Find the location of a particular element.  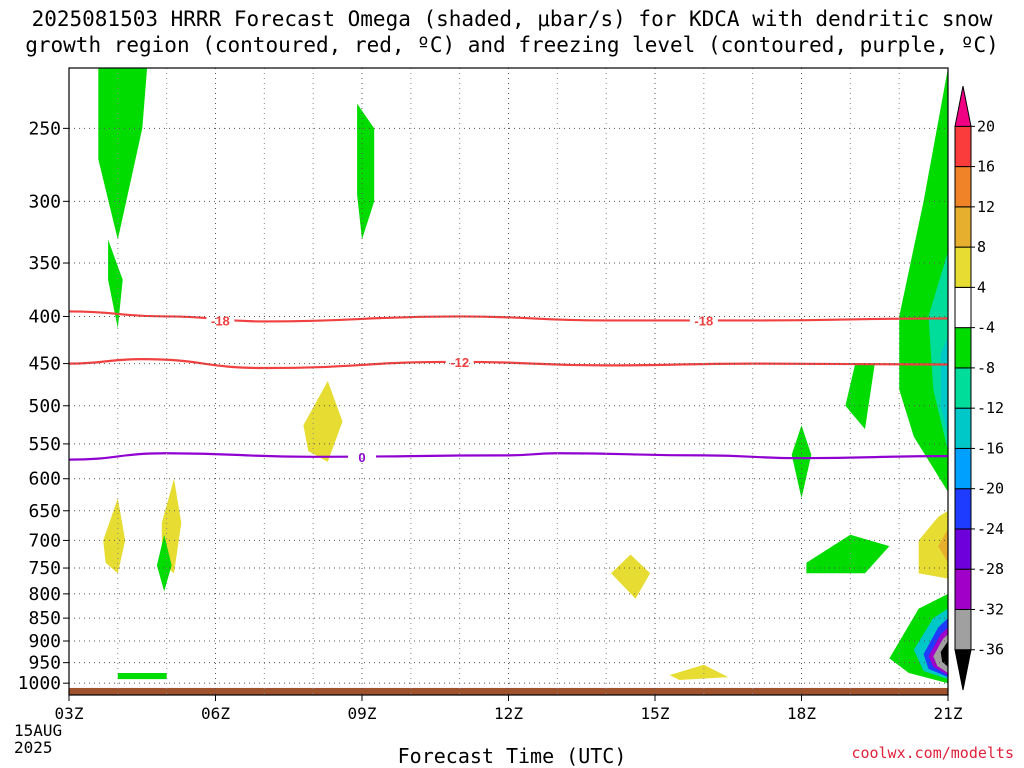

y-tick-label: 700 is located at coordinates (44, 540).